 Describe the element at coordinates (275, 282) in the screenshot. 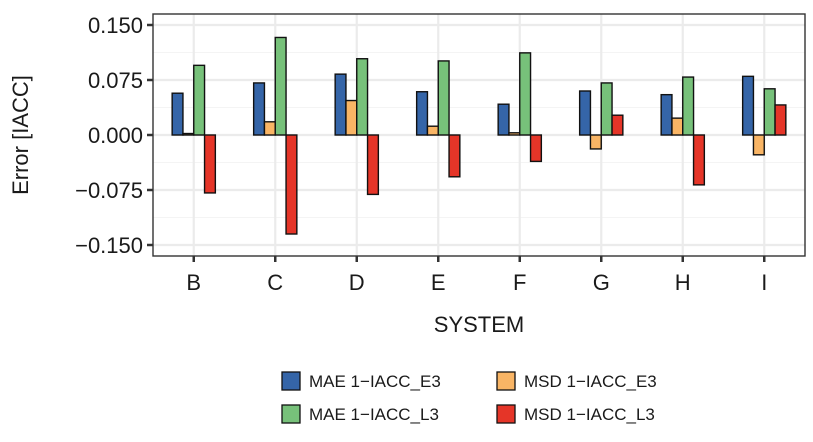

I see `x-tick-label: C` at that location.